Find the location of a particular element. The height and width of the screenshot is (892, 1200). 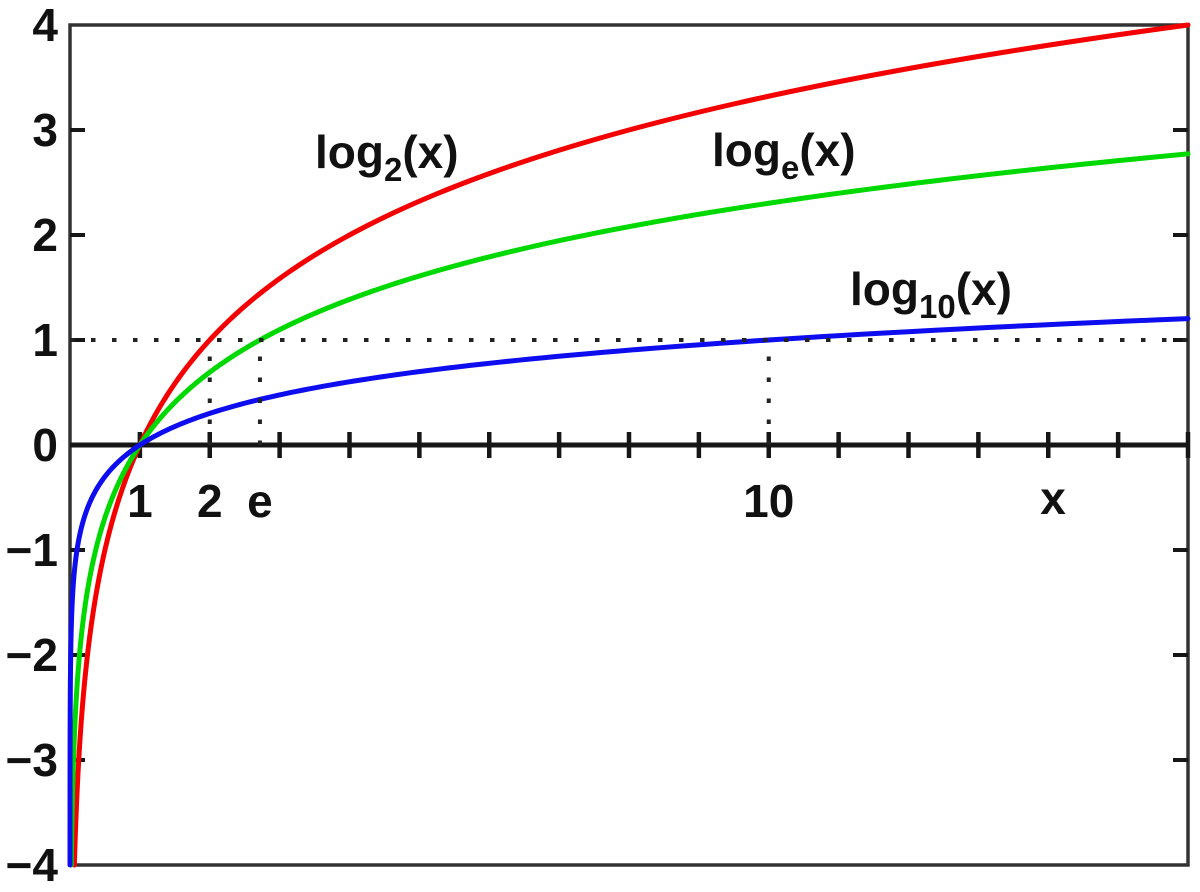

x-tick-label-10: 10 is located at coordinates (768, 501).